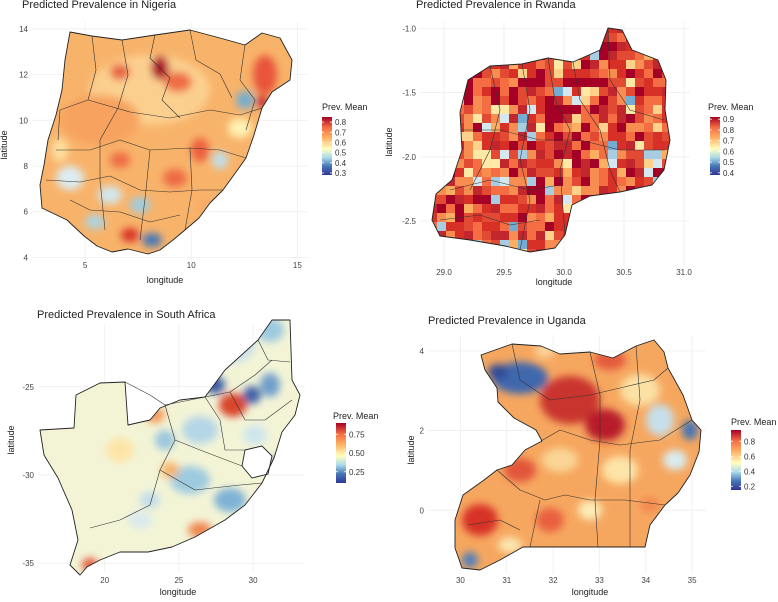  What do you see at coordinates (624, 272) in the screenshot?
I see `x-tick-label: 30.5` at bounding box center [624, 272].